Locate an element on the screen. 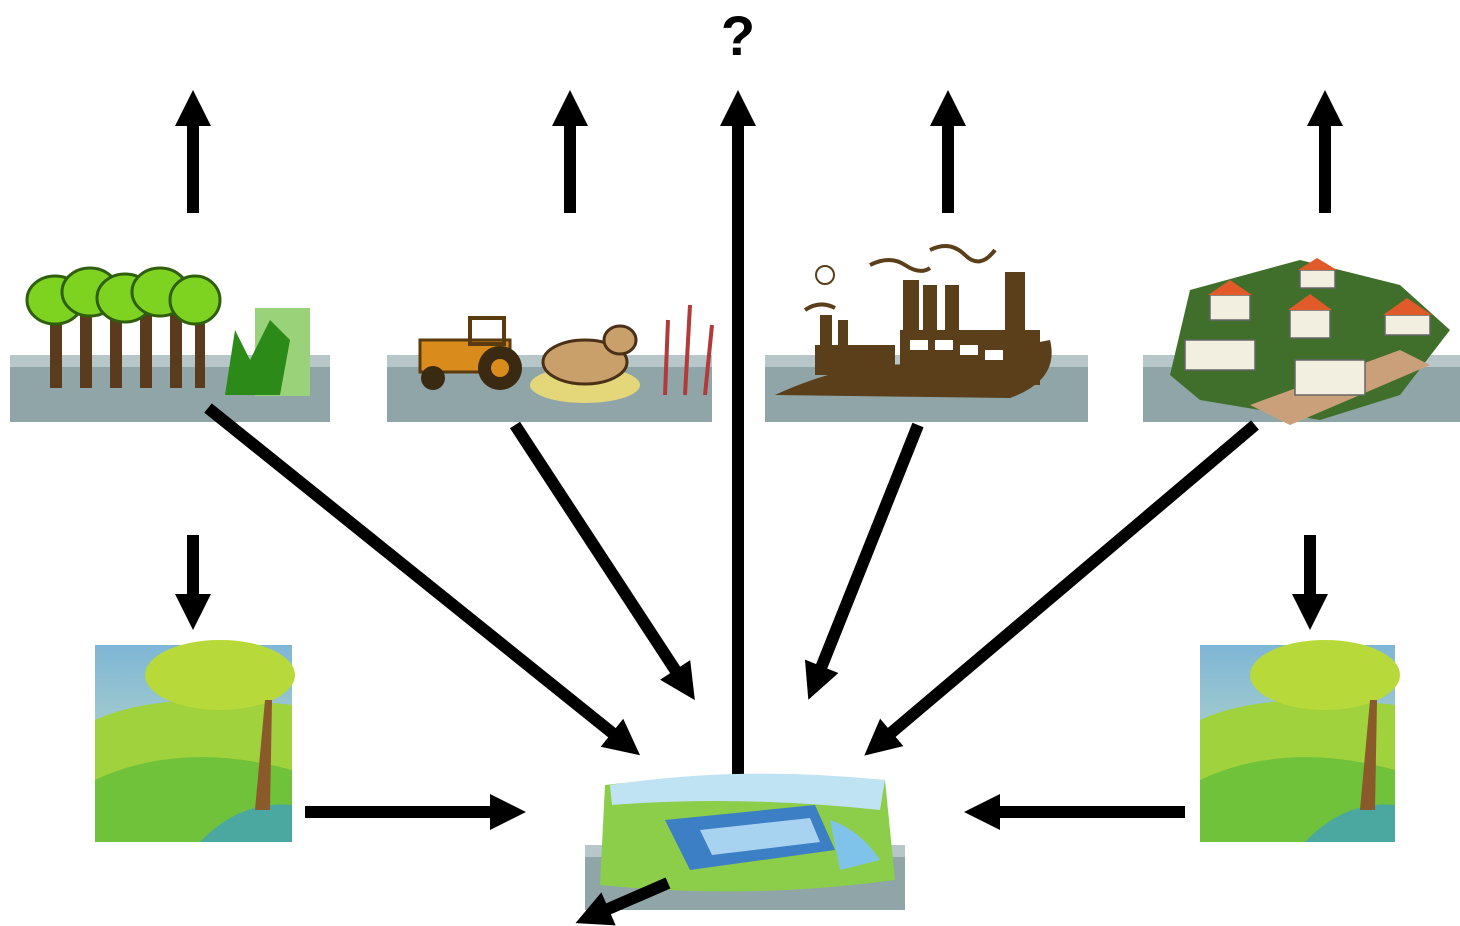 Image resolution: width=1460 pixels, height=926 pixels. factory-small is located at coordinates (855, 360).